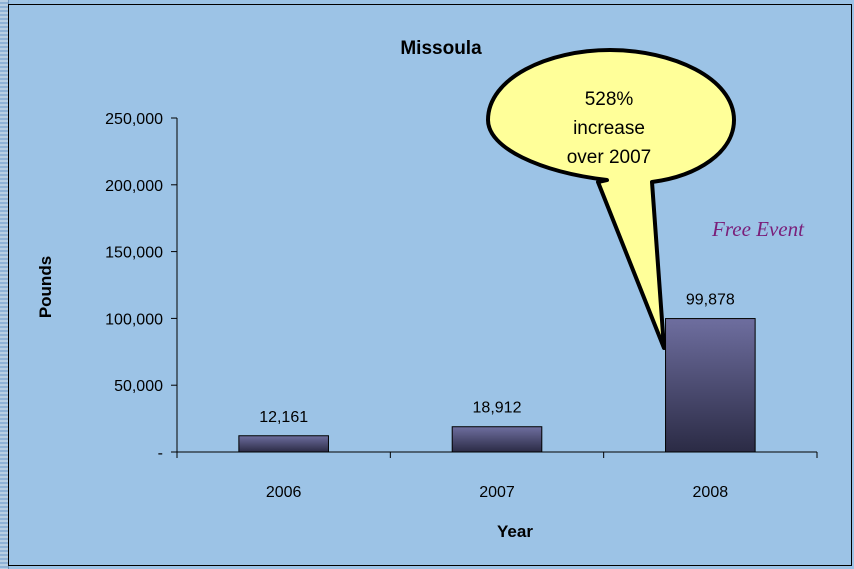  I want to click on x-axis-label: Year, so click(515, 531).